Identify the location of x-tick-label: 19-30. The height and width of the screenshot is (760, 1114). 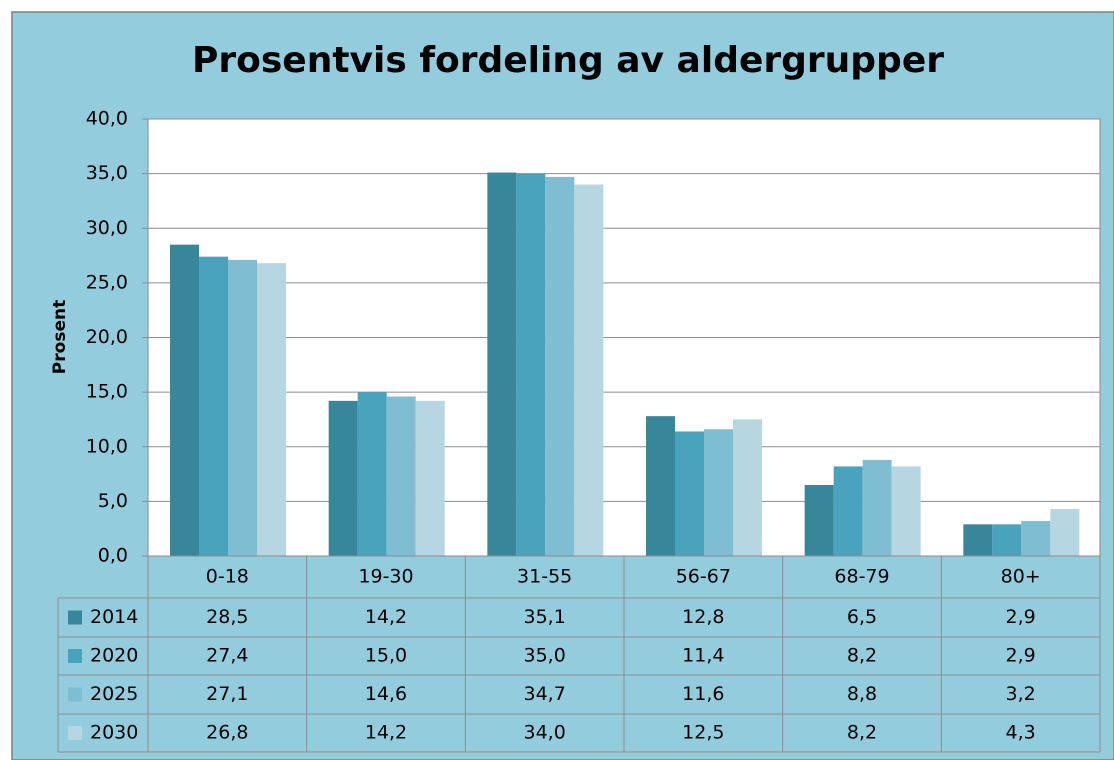
(385, 577).